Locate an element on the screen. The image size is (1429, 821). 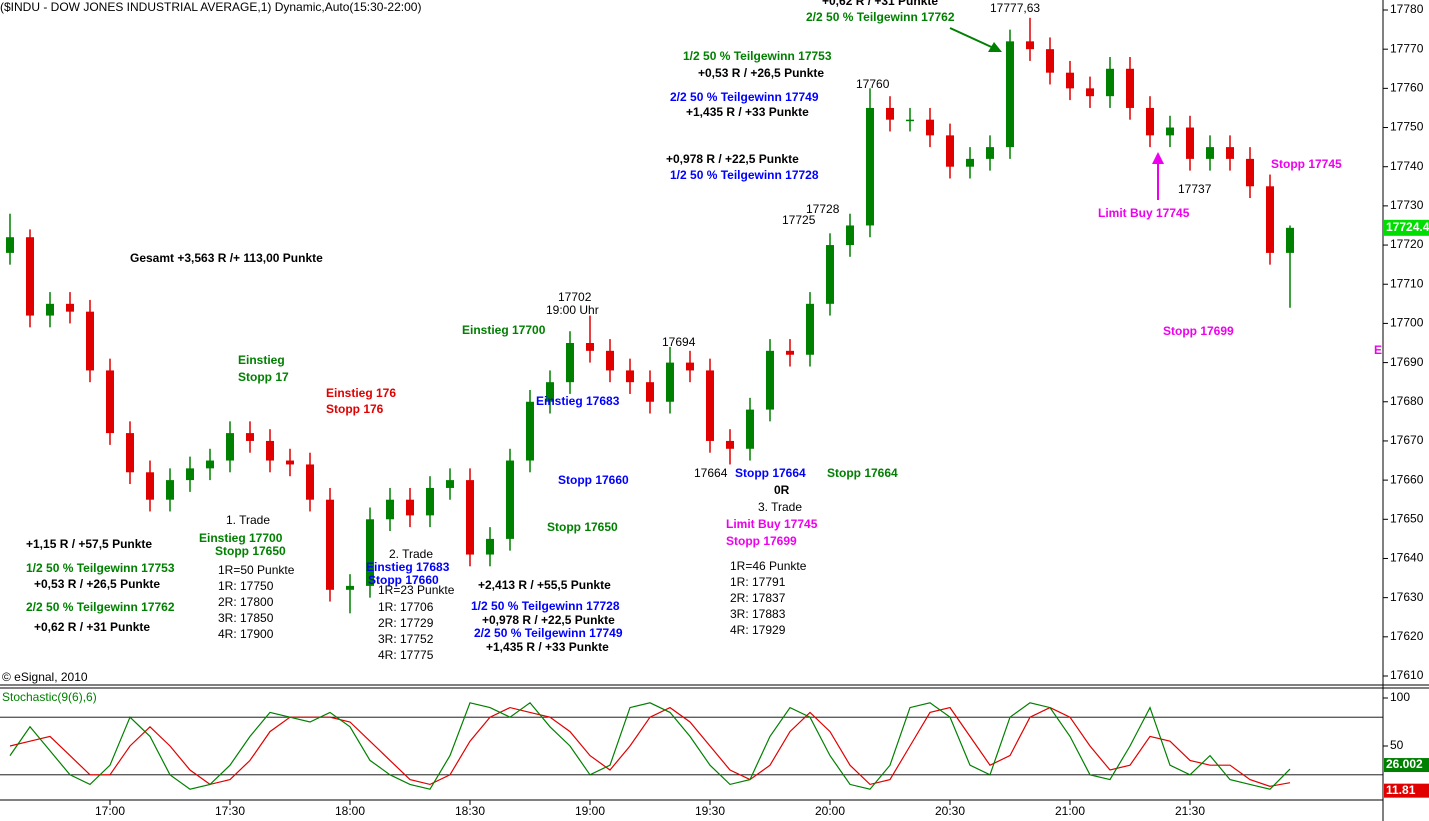
y-tick-label: 17740 is located at coordinates (1407, 166).